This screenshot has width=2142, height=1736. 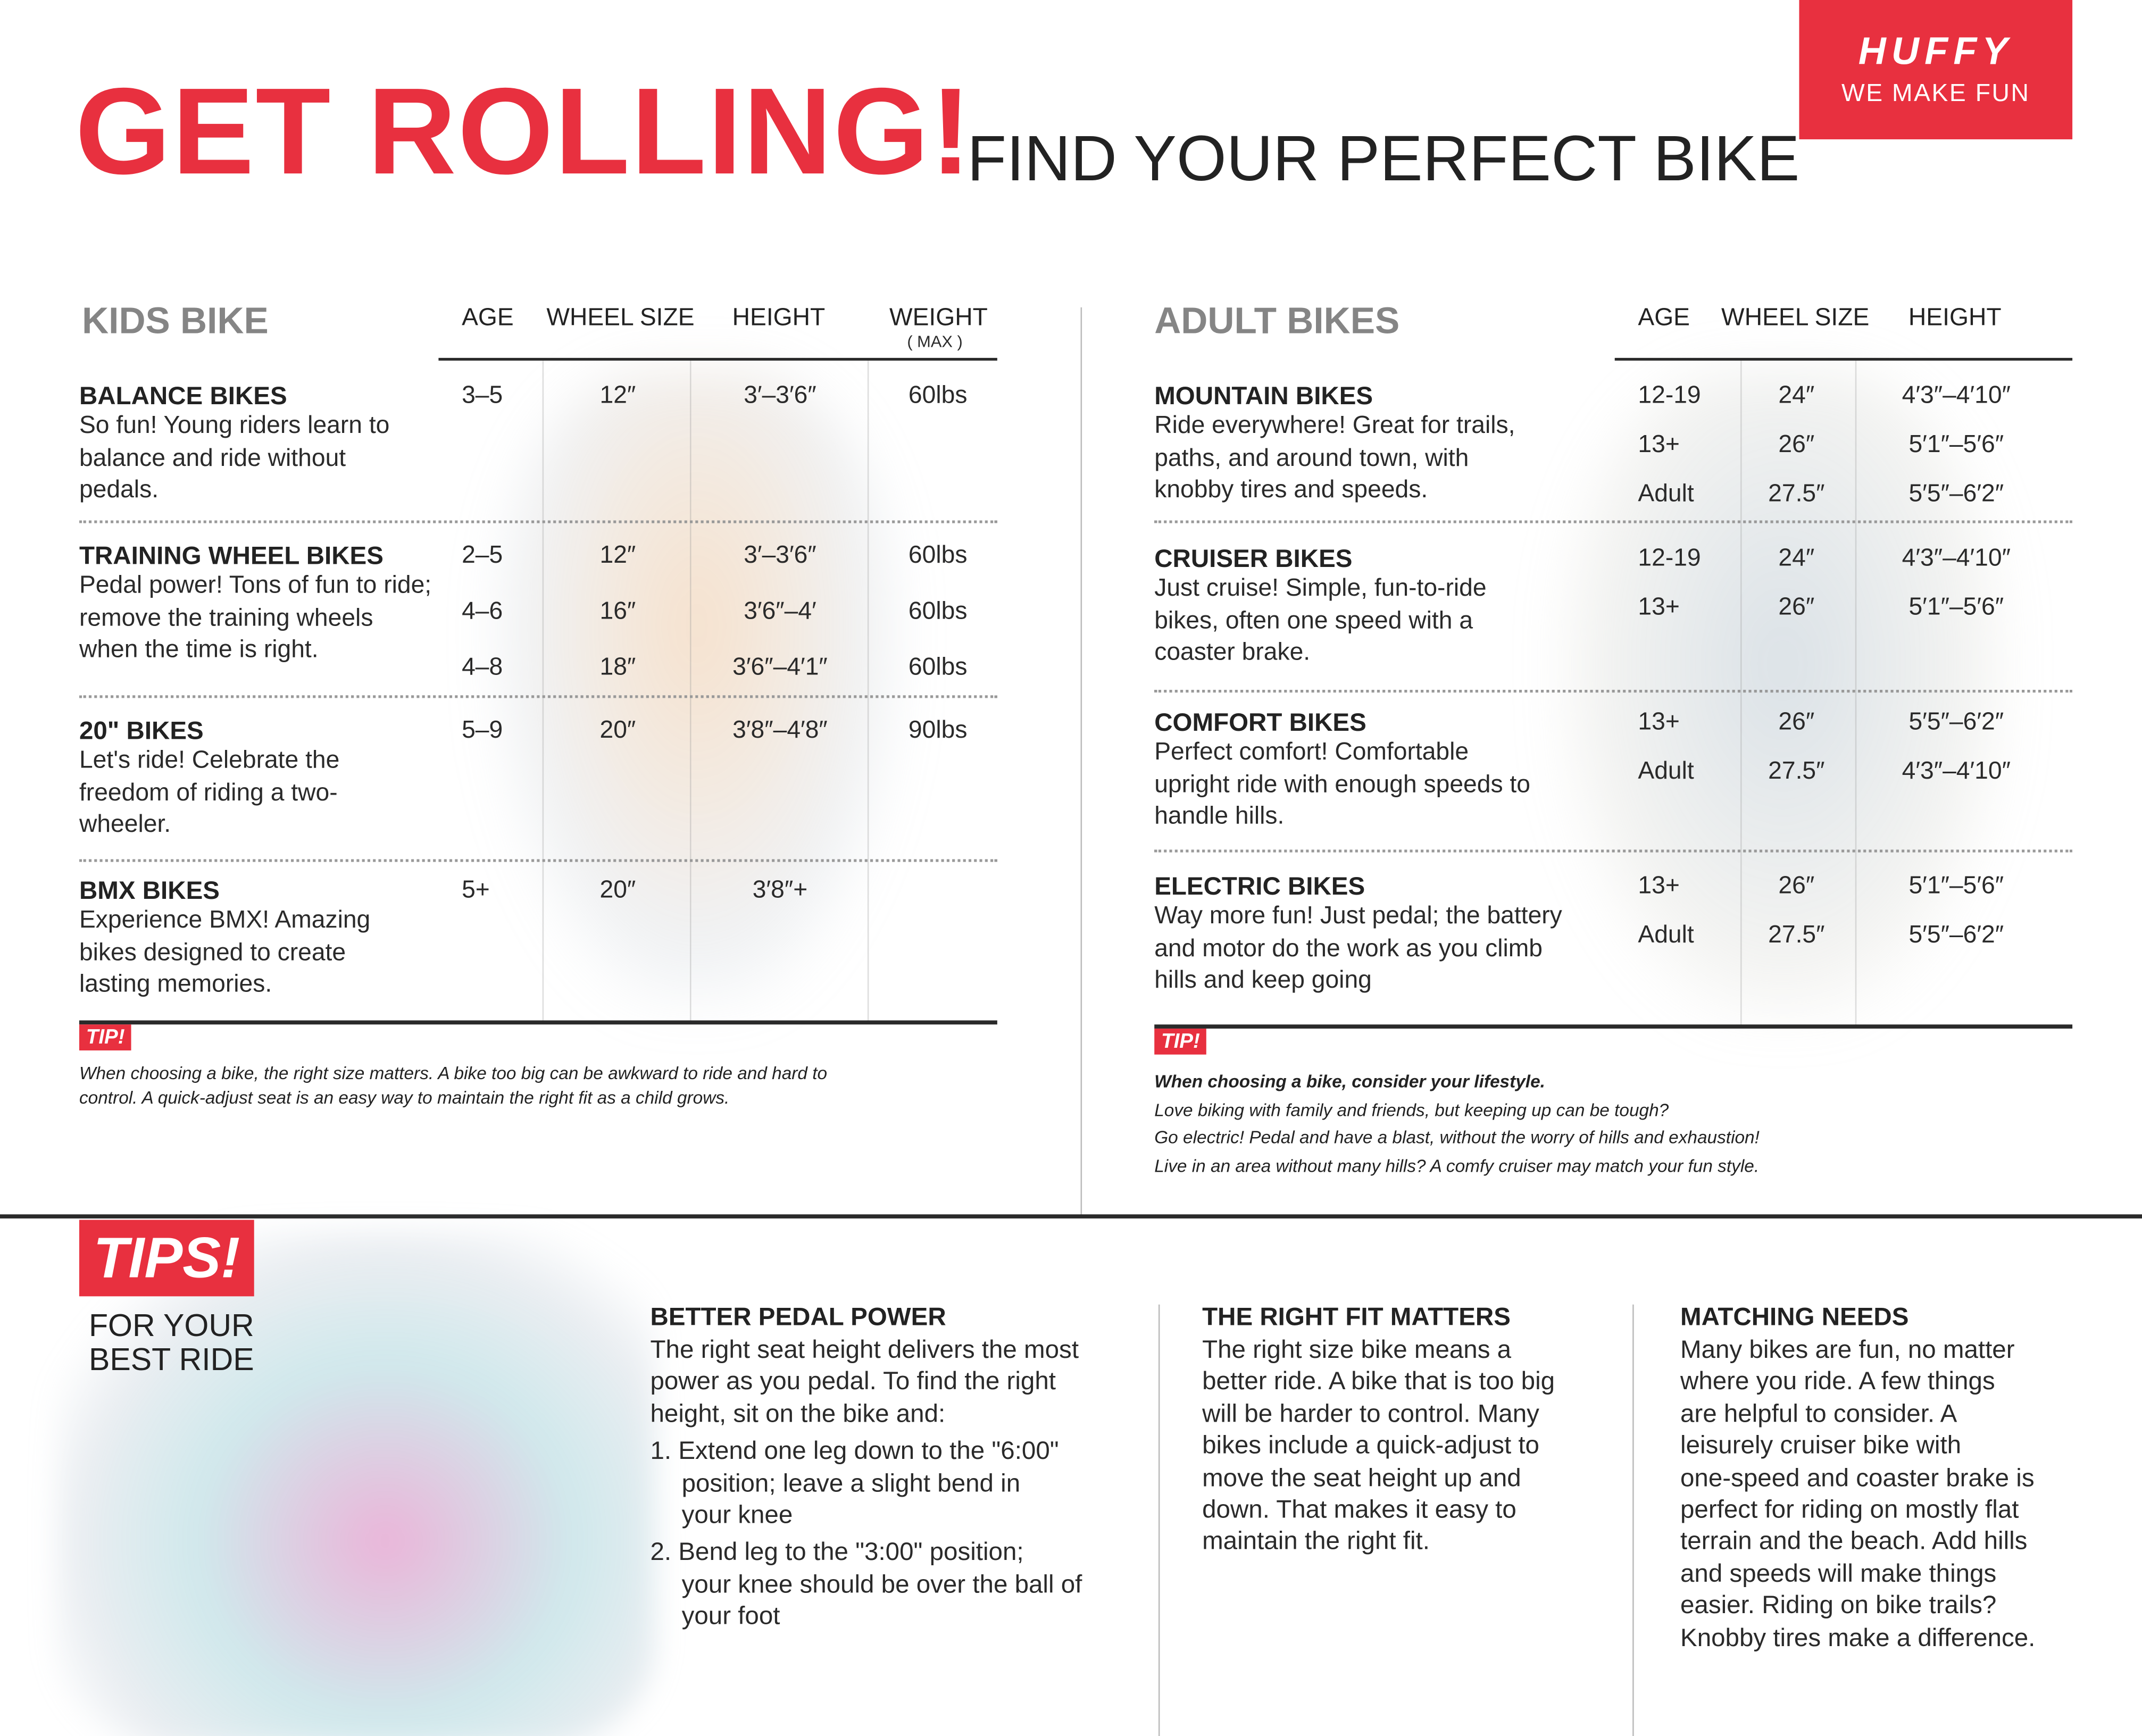 What do you see at coordinates (851, 1482) in the screenshot?
I see `tip-step-line: position; leave a slight bend in` at bounding box center [851, 1482].